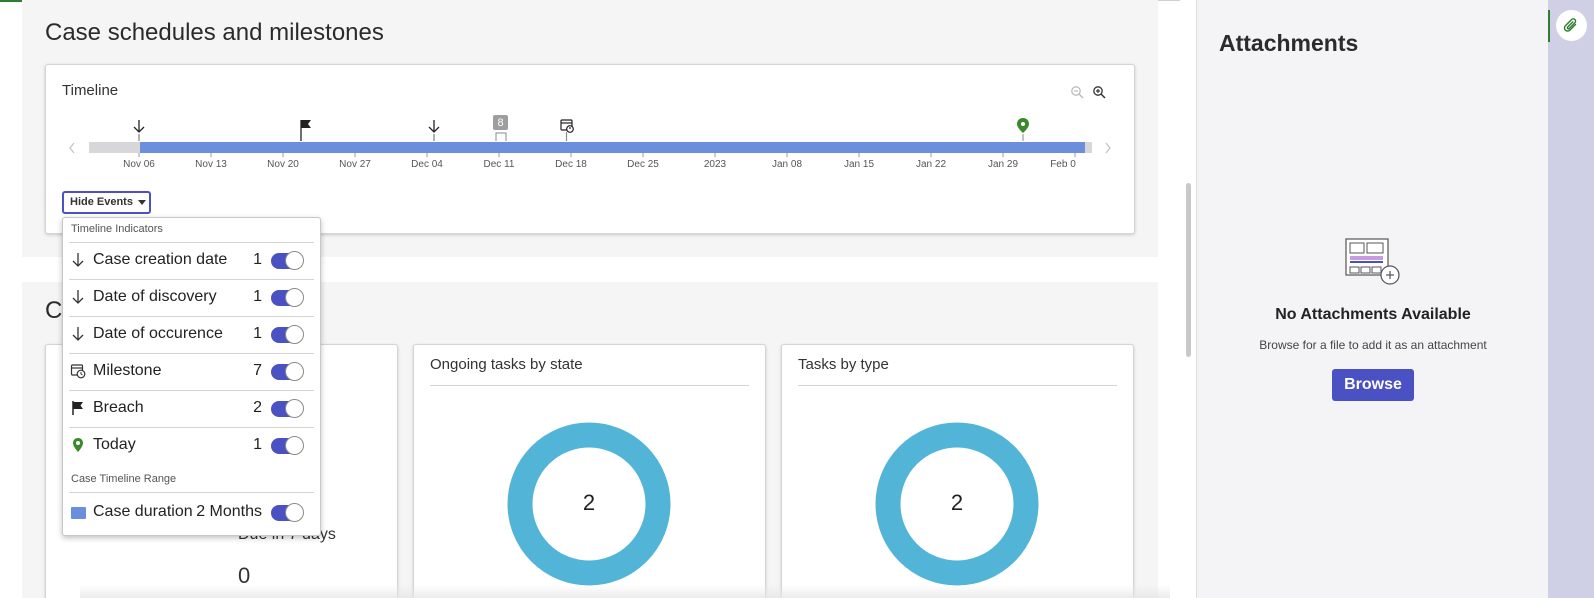 This screenshot has width=1594, height=598. I want to click on tick-label: Nov 27, so click(355, 164).